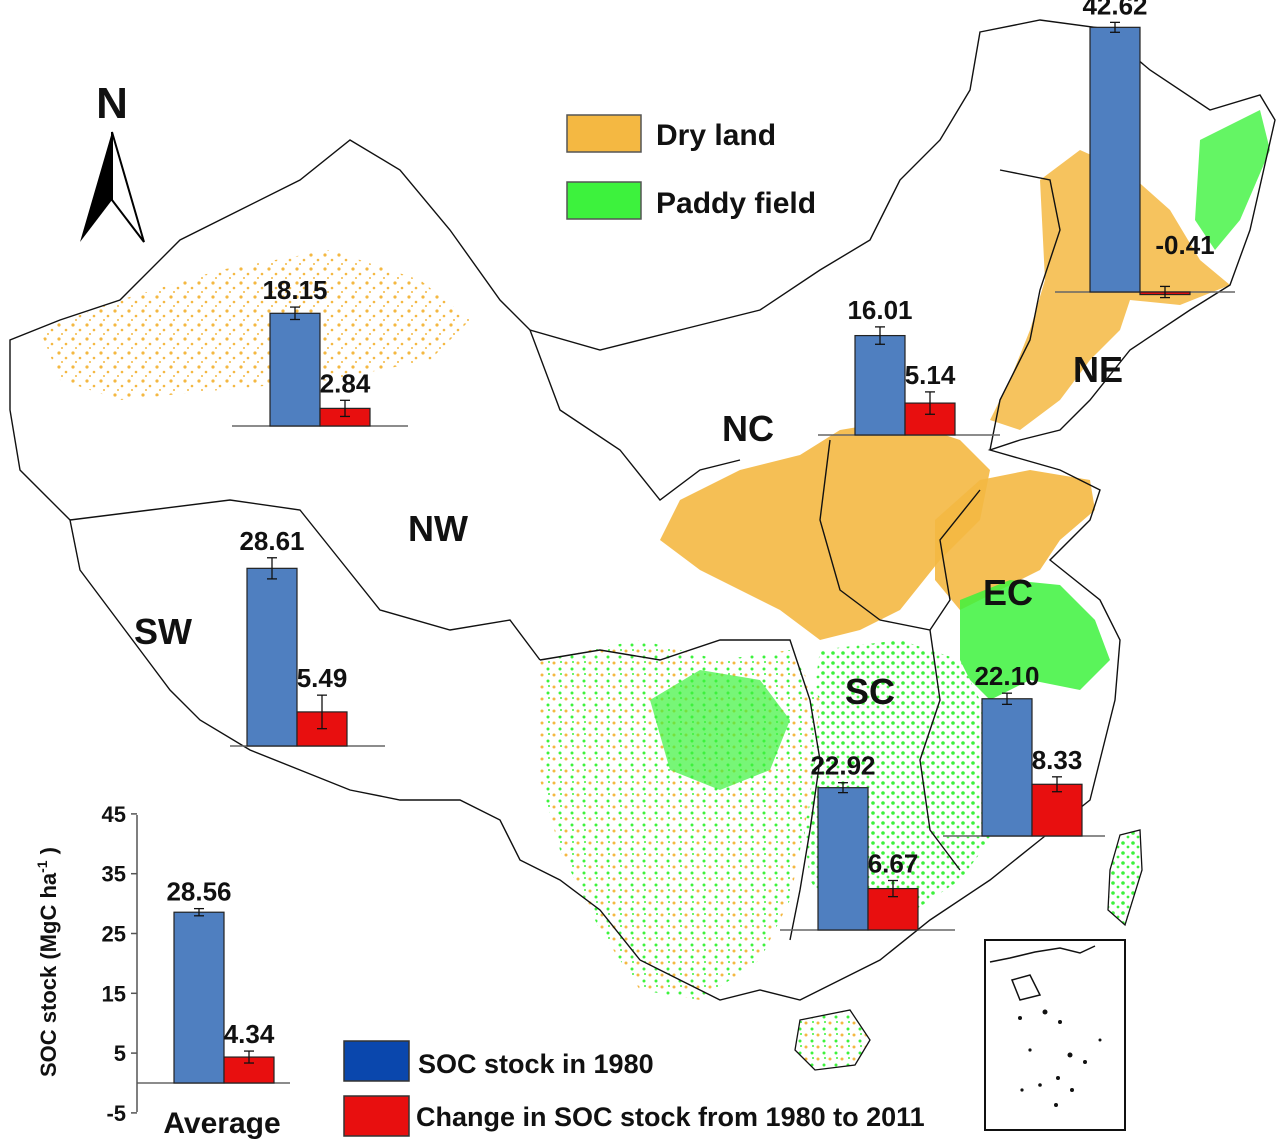 This screenshot has width=1280, height=1143. I want to click on error-bar-sc-soc-change, so click(893, 888).